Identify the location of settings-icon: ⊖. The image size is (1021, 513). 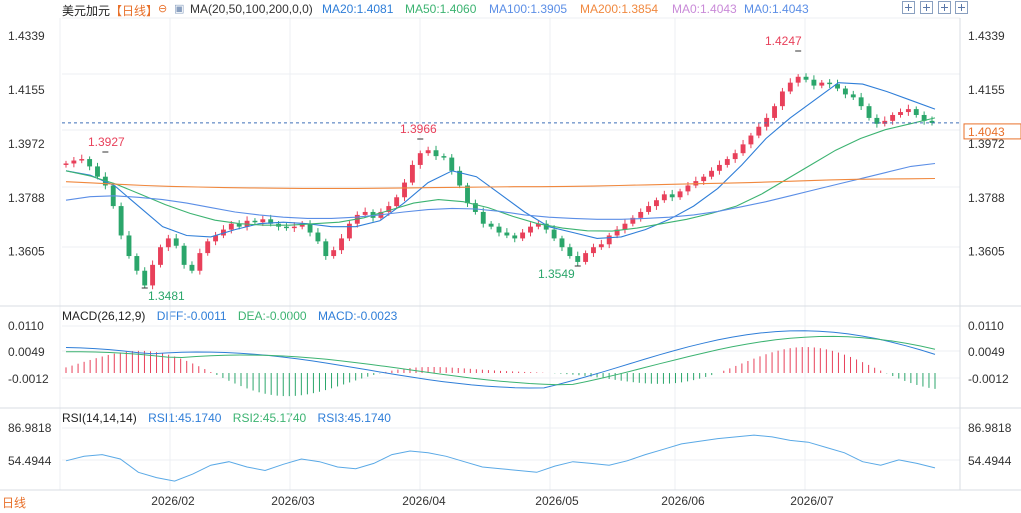
(163, 9).